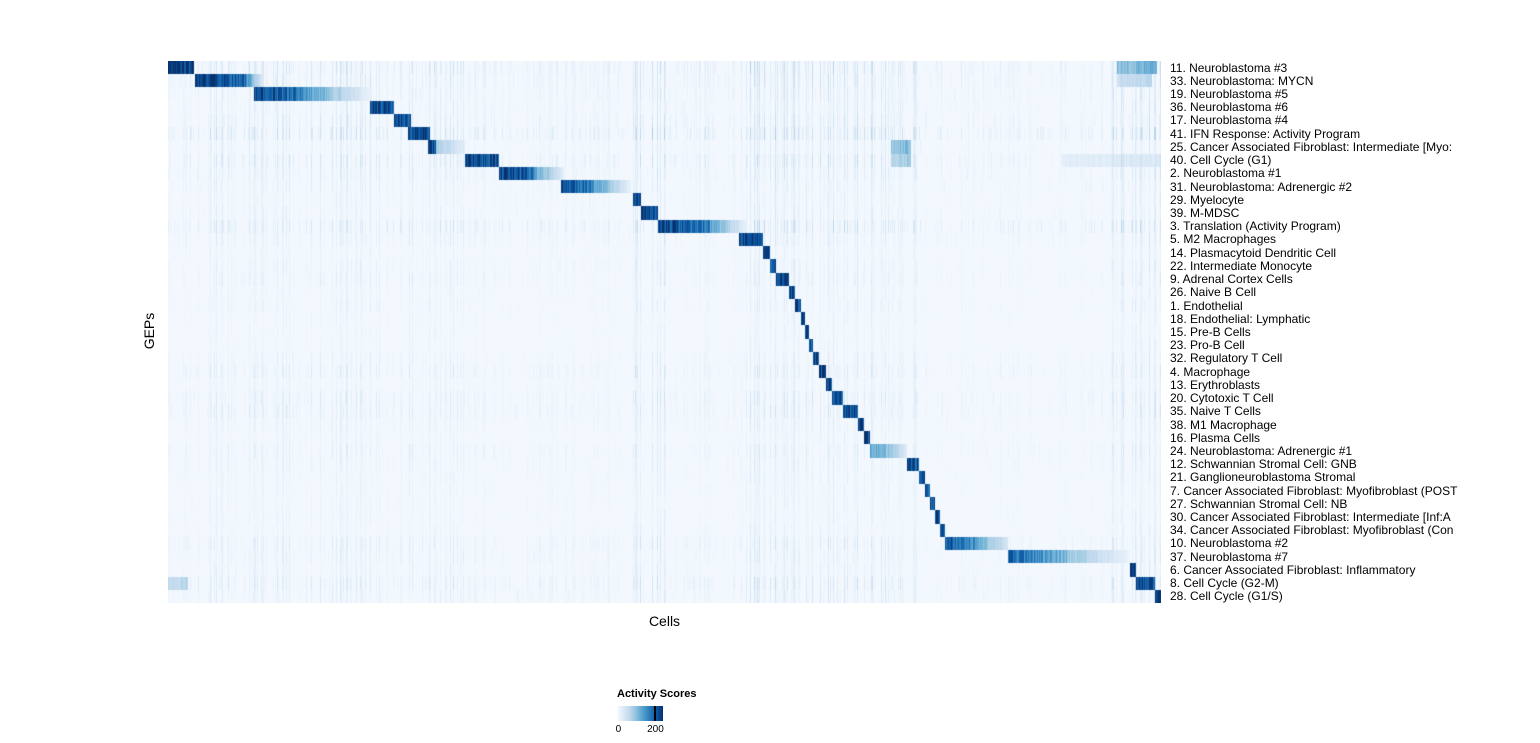 This screenshot has height=743, width=1540. Describe the element at coordinates (1253, 252) in the screenshot. I see `gep-row-label: 14. Plasmacytoid Dendritic Cell` at that location.